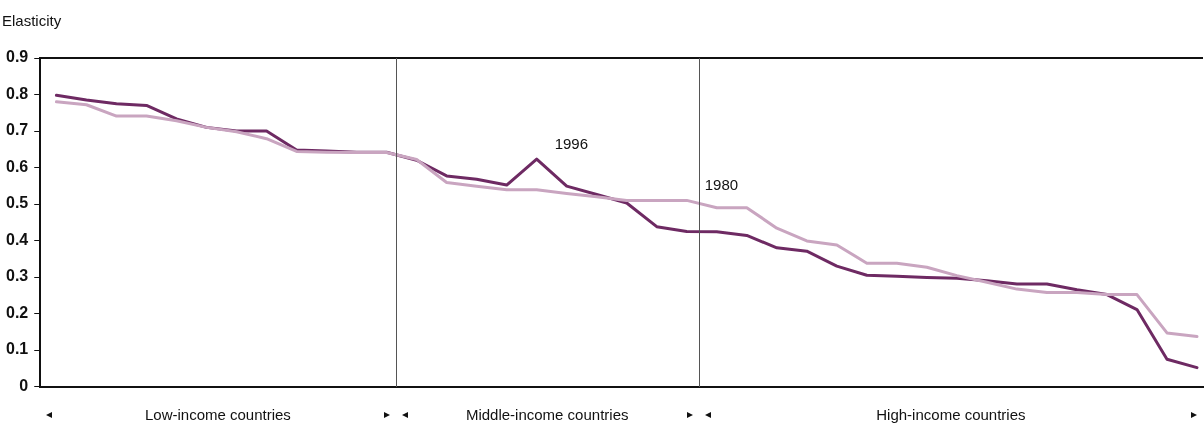 The image size is (1204, 444). I want to click on y-axis-title: Elasticity, so click(32, 20).